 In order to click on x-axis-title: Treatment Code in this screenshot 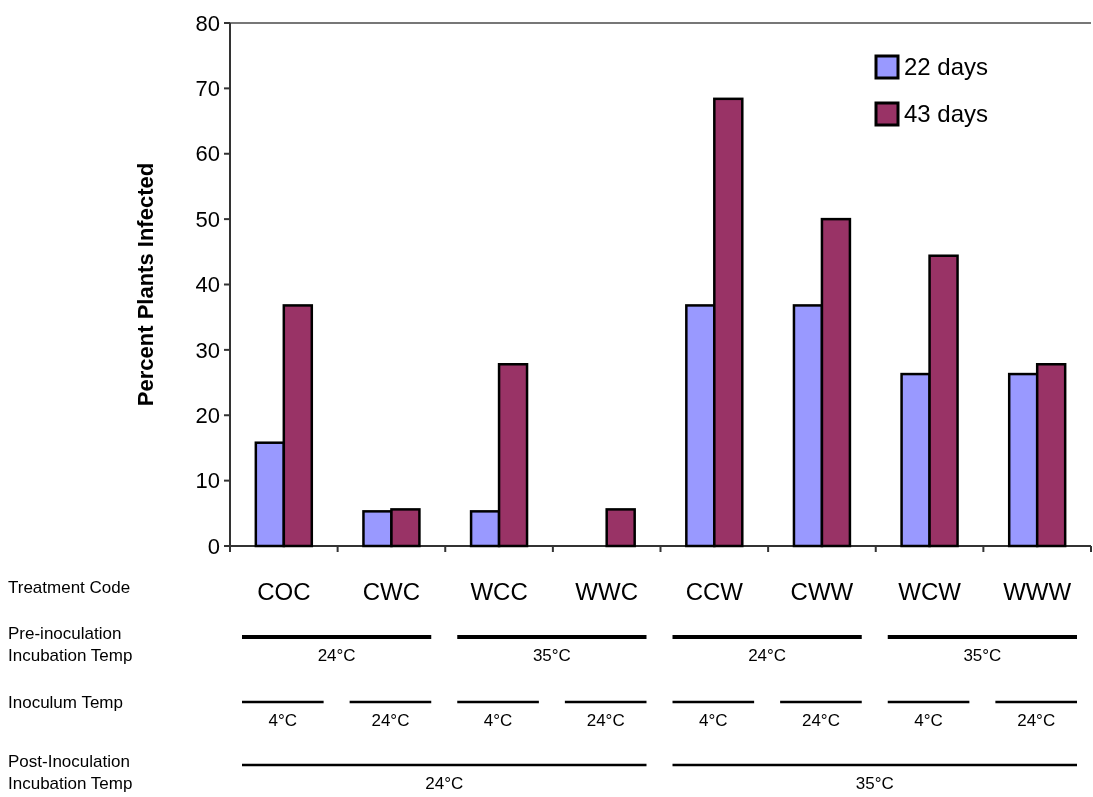, I will do `click(69, 587)`.